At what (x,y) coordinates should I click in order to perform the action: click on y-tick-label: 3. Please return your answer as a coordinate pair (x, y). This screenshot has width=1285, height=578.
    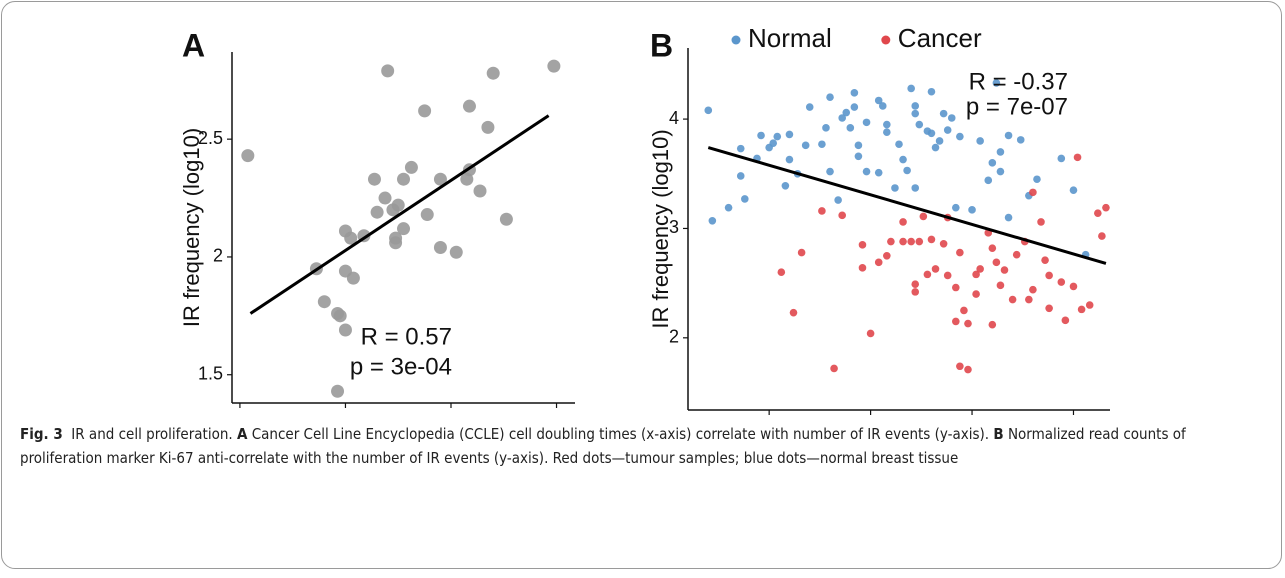
    Looking at the image, I should click on (674, 227).